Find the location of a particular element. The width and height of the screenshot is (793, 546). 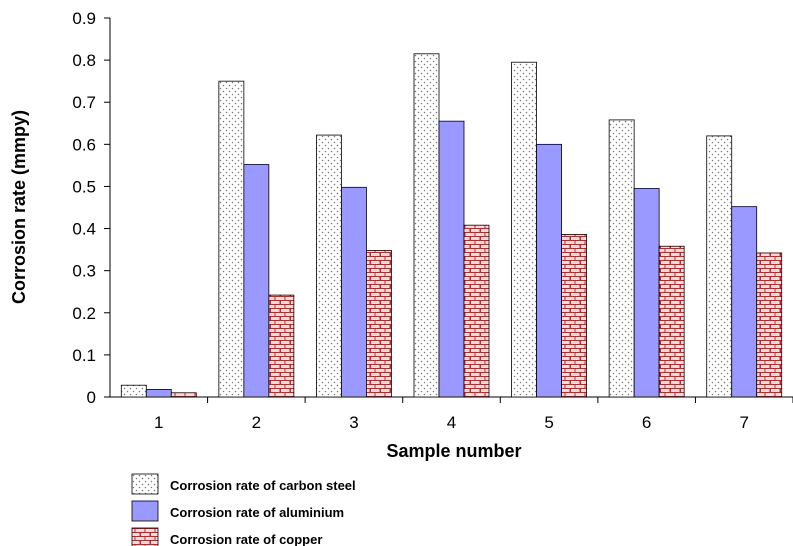

y-tick-label: 0.5 is located at coordinates (84, 186).